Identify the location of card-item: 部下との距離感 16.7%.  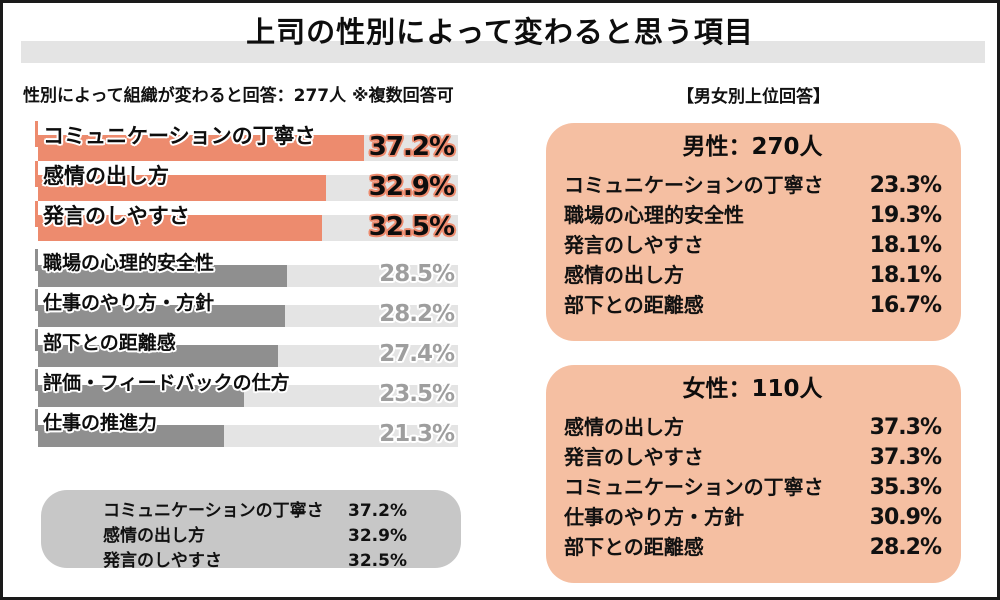
(753, 305).